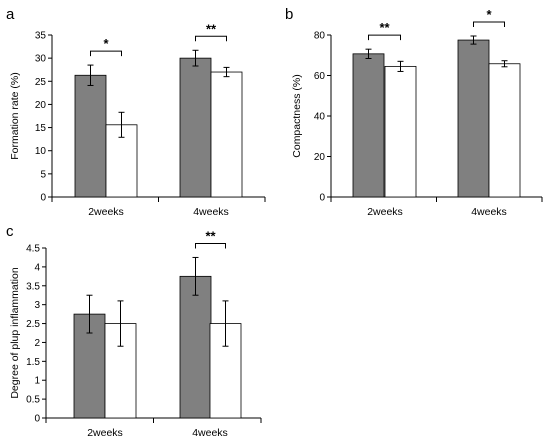 Image resolution: width=550 pixels, height=446 pixels. Describe the element at coordinates (43, 174) in the screenshot. I see `y-tick-label: 5` at that location.